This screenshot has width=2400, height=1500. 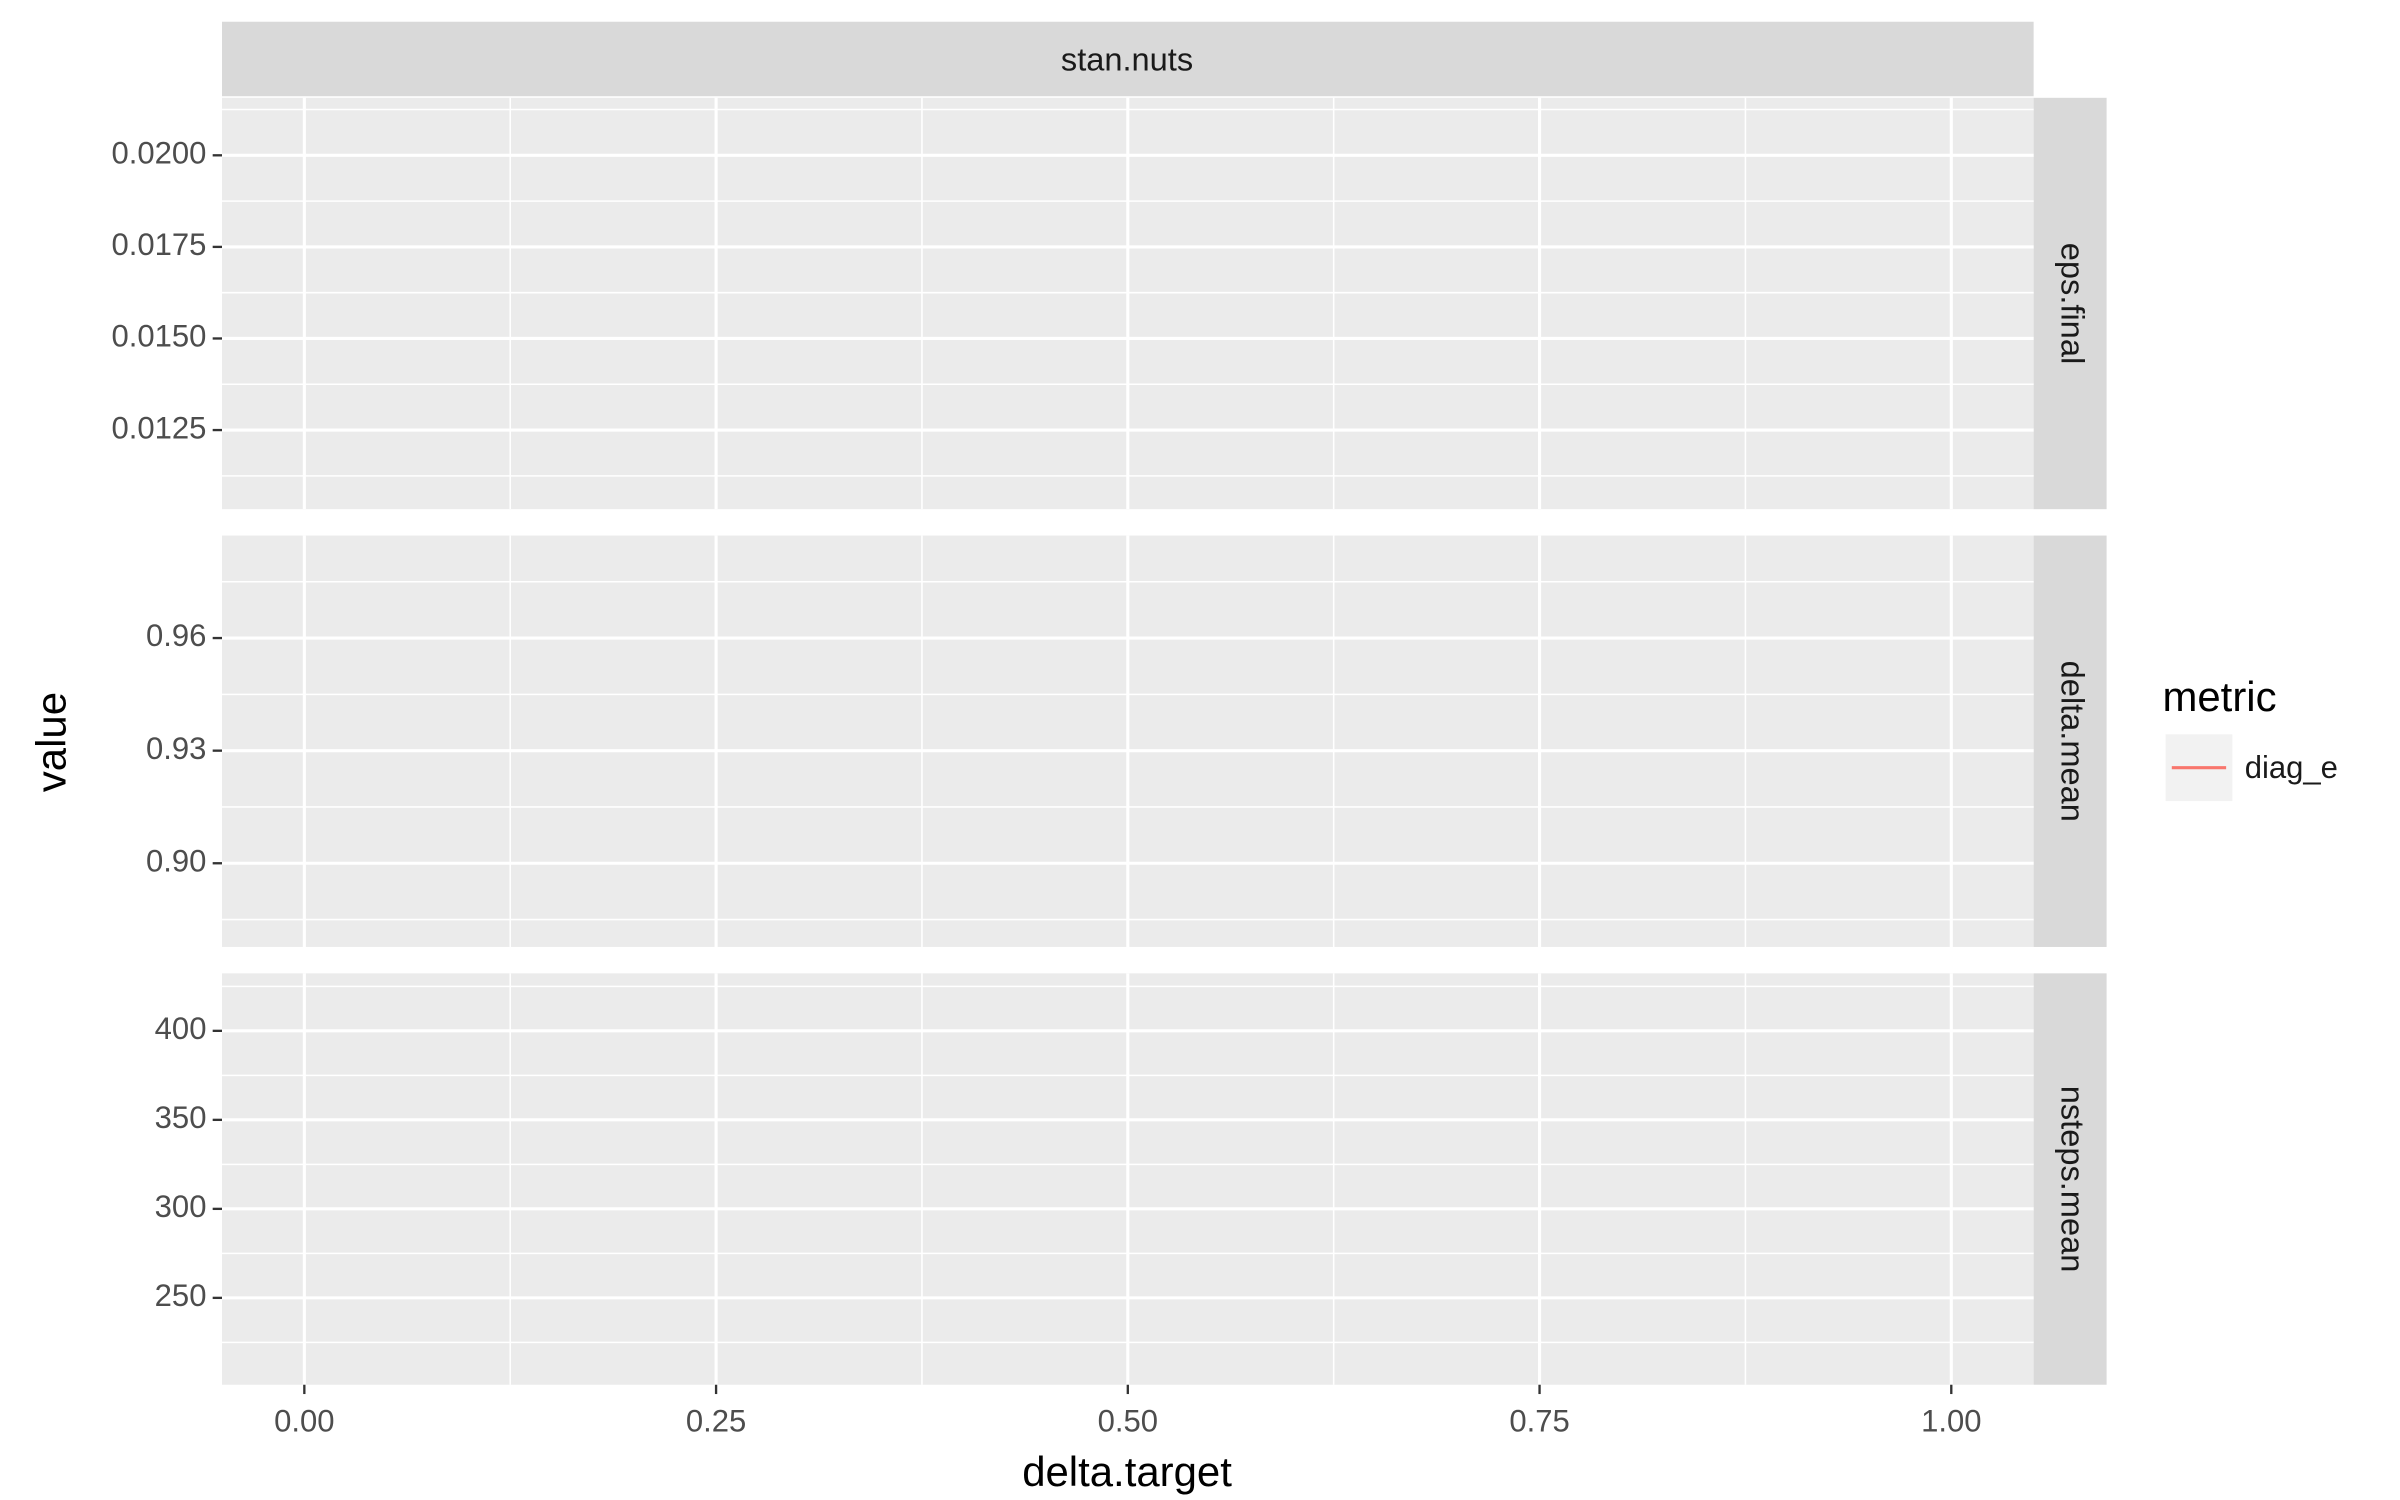 What do you see at coordinates (159, 336) in the screenshot?
I see `y-tick-label: 0.0150` at bounding box center [159, 336].